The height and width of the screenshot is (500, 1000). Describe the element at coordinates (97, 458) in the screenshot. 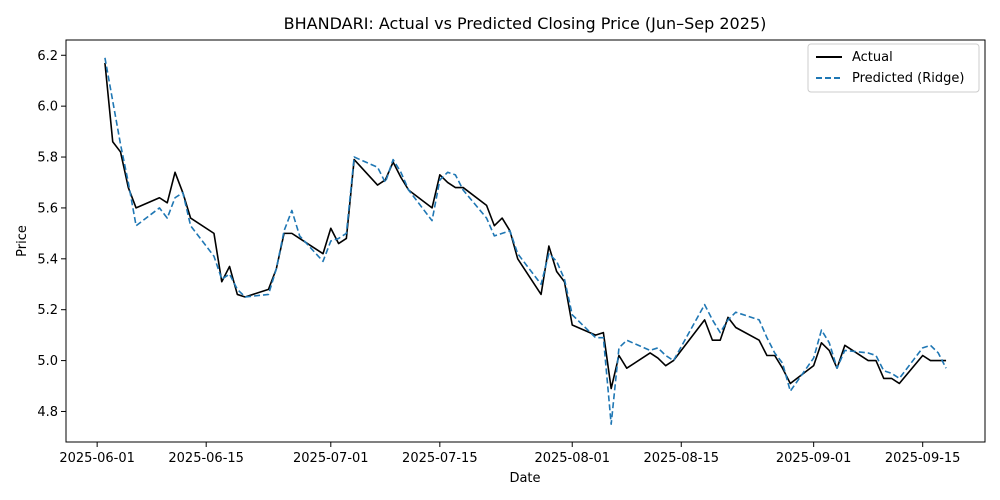

I see `x-tick-label: 2025-06-01` at that location.